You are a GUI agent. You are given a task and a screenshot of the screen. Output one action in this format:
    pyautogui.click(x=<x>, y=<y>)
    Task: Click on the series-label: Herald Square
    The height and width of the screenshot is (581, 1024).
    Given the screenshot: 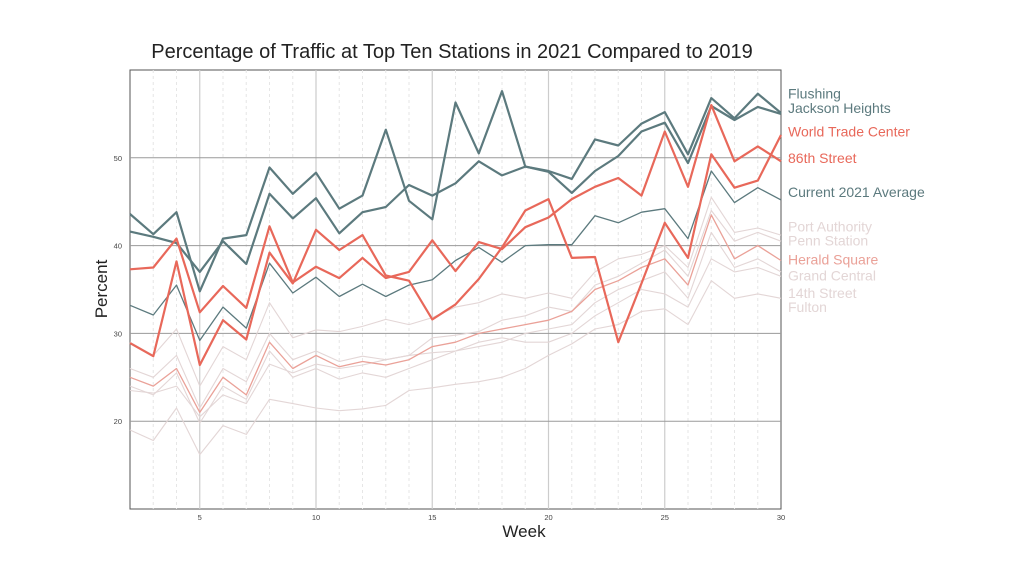 What is the action you would take?
    pyautogui.click(x=833, y=260)
    